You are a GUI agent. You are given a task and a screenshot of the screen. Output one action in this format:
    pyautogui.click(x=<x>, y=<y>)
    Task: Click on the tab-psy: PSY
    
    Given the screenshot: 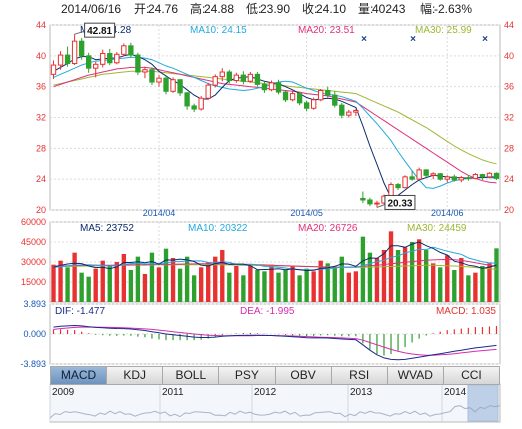 What is the action you would take?
    pyautogui.click(x=247, y=375)
    